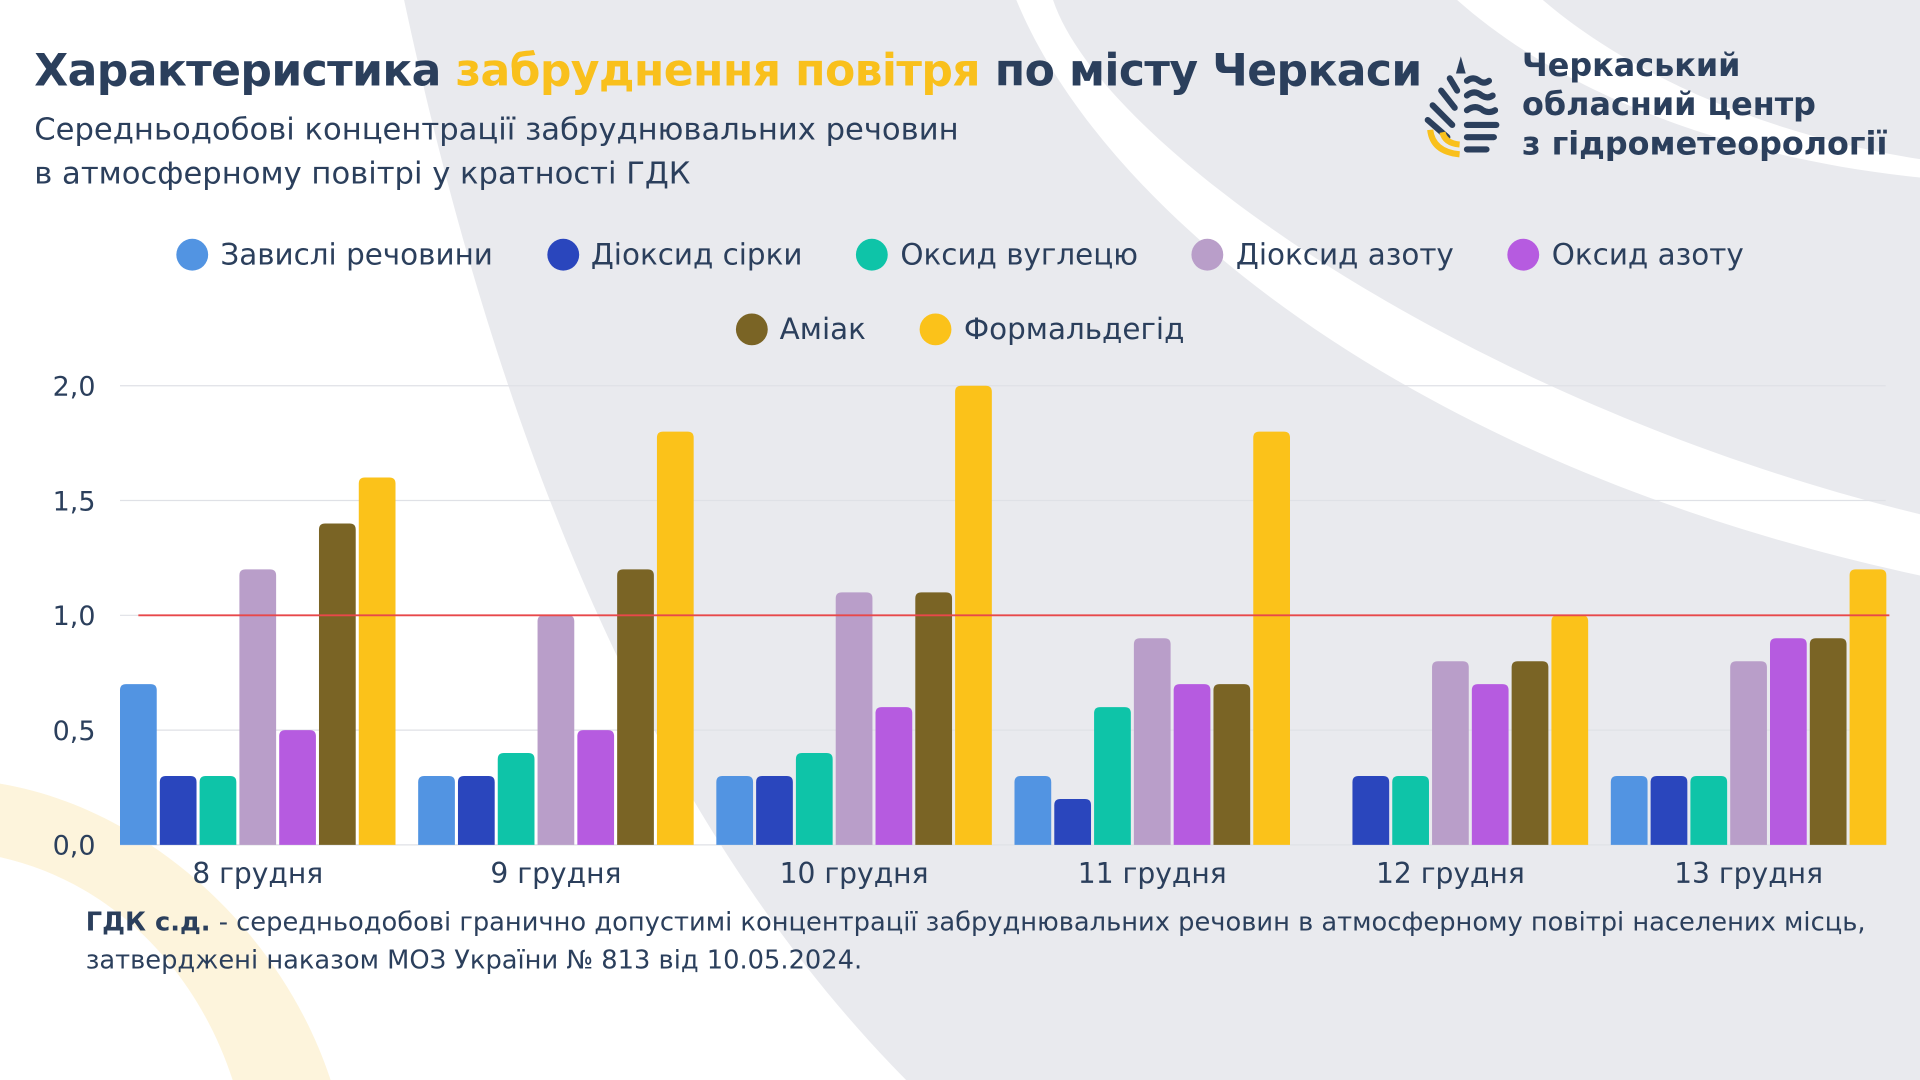 This screenshot has width=1920, height=1080. What do you see at coordinates (718, 71) in the screenshot?
I see `title-highlight: забруднення повітря` at bounding box center [718, 71].